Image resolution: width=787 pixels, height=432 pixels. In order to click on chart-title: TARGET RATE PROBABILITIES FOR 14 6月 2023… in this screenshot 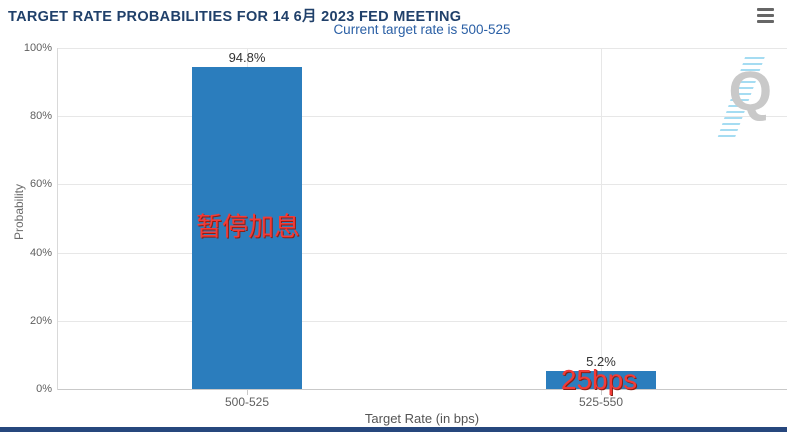, I will do `click(235, 17)`.